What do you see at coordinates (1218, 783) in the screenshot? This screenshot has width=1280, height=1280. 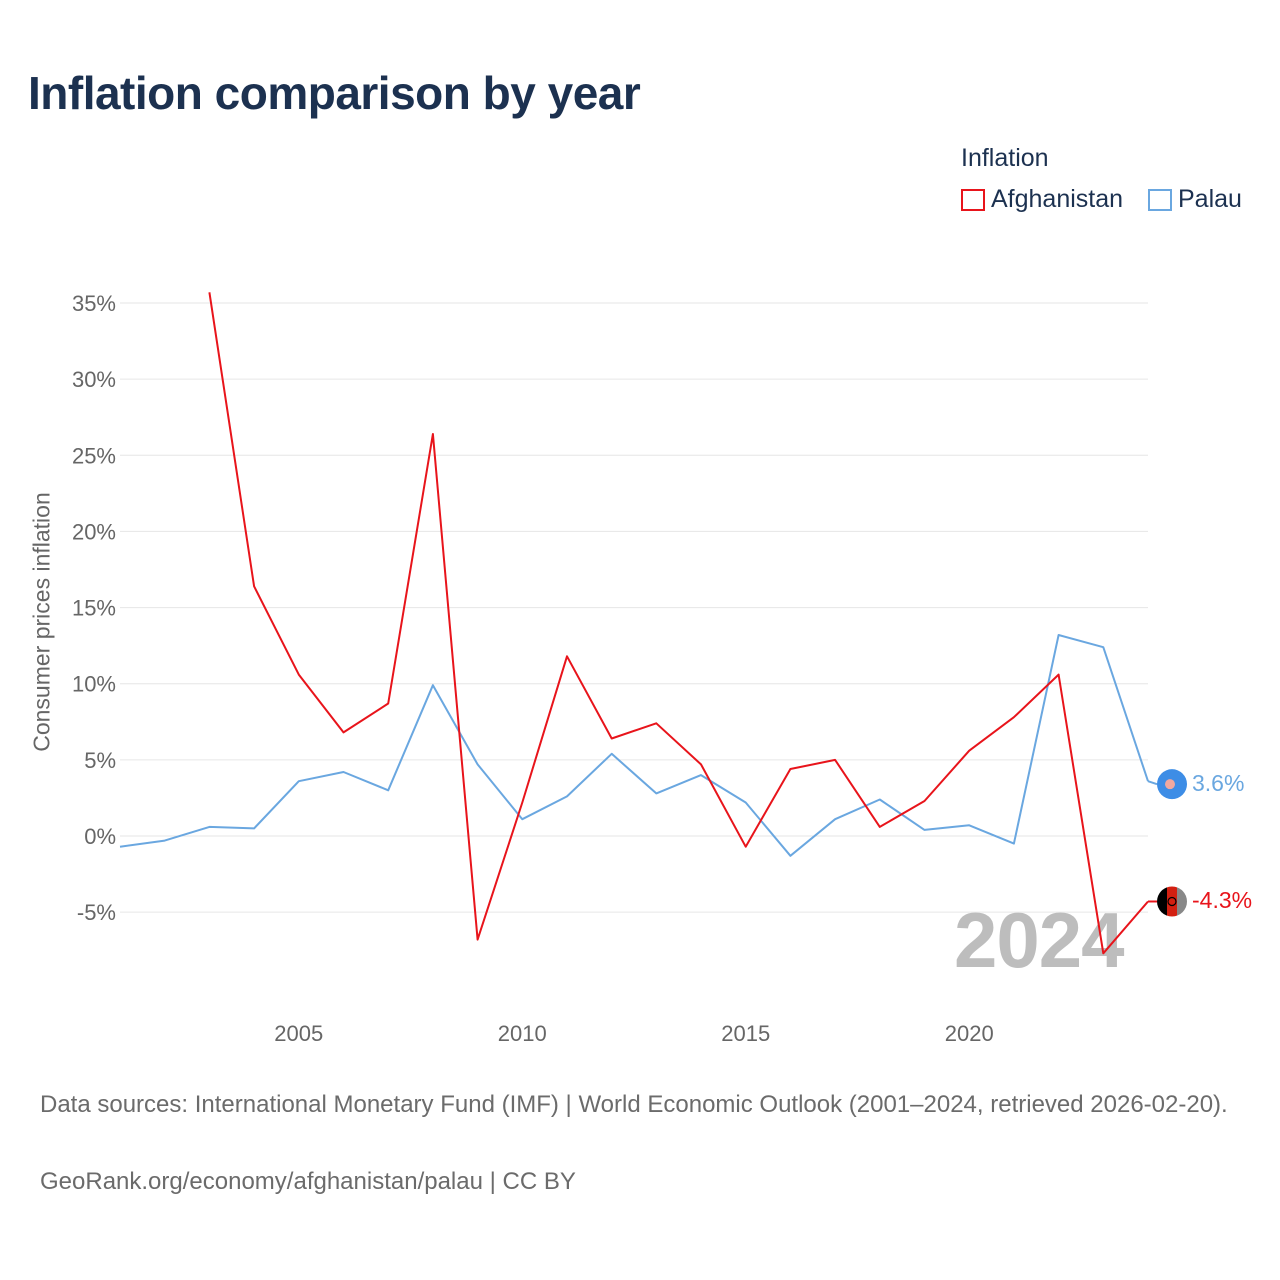 I see `end-label-palau: 3.6%` at bounding box center [1218, 783].